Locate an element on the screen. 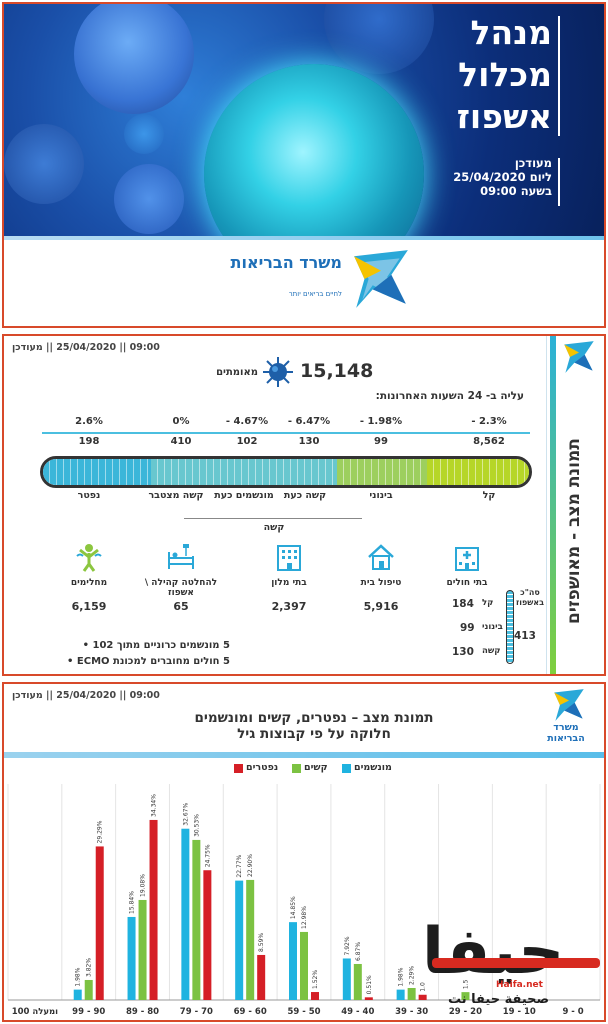  percent-value: 2.6% is located at coordinates (89, 421).